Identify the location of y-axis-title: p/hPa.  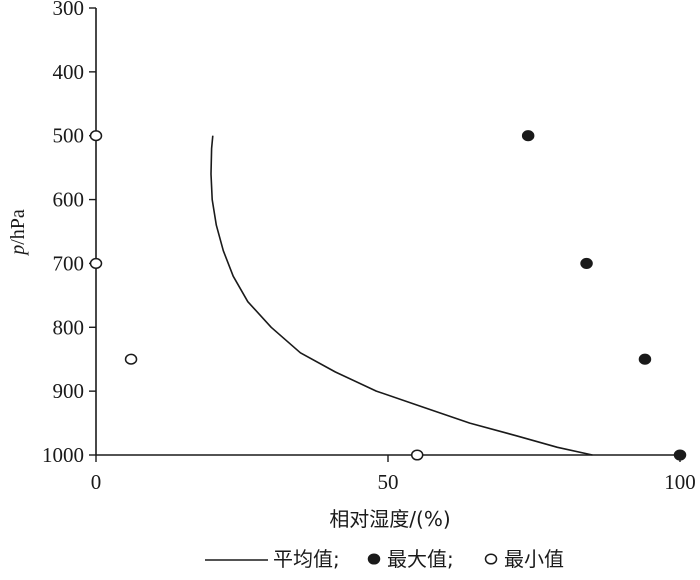
(18, 233).